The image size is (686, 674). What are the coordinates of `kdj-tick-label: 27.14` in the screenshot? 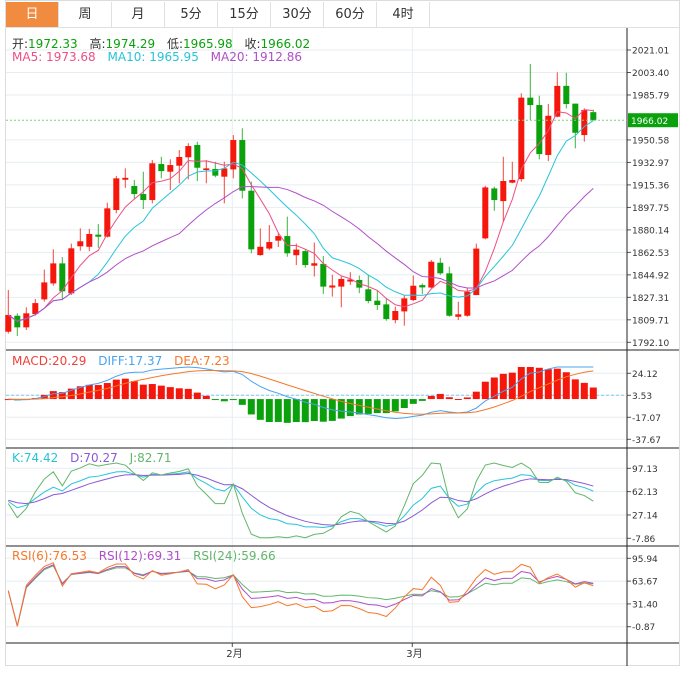 It's located at (645, 516).